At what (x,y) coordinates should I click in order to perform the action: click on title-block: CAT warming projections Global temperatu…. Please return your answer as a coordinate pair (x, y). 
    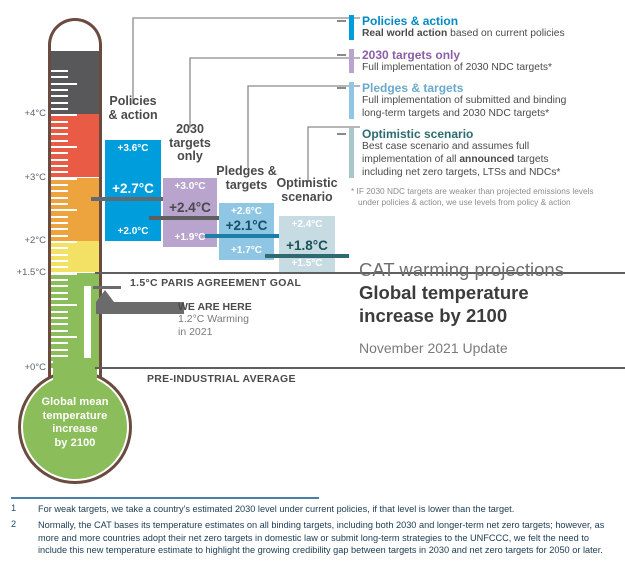
    Looking at the image, I should click on (489, 307).